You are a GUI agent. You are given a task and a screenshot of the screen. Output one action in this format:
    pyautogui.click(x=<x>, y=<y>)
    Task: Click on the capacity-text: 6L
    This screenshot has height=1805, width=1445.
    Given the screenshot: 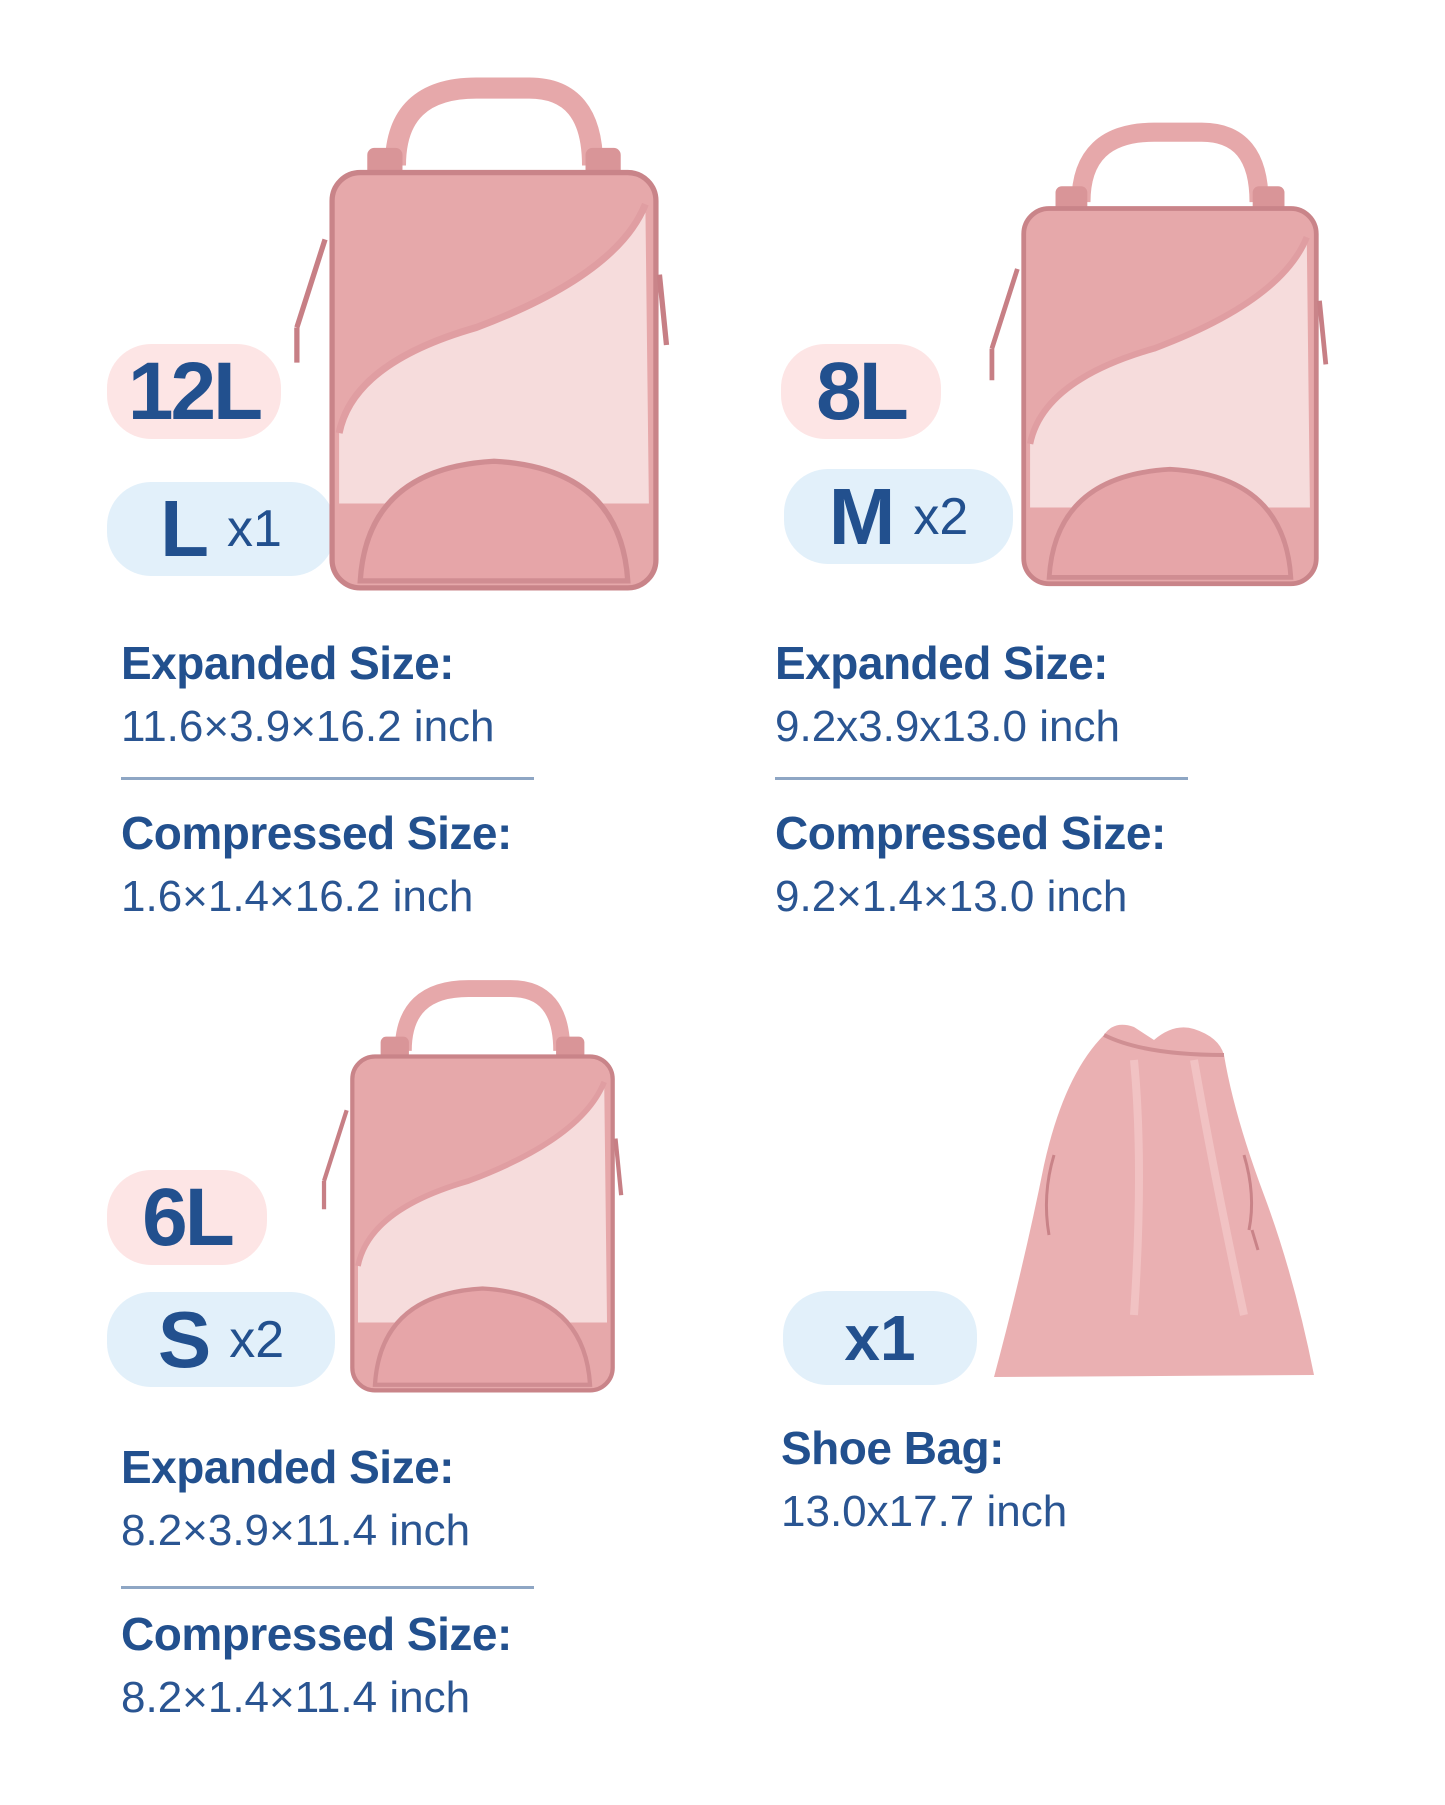 What is the action you would take?
    pyautogui.click(x=188, y=1217)
    